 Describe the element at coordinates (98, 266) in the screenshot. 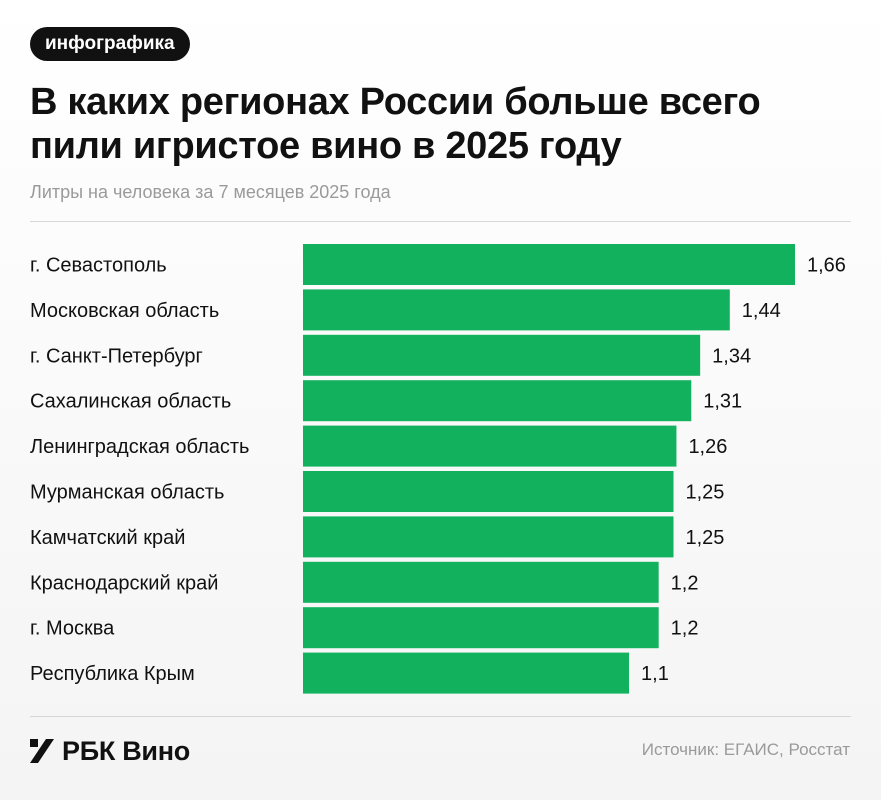

I see `category-label: г. Севастополь` at that location.